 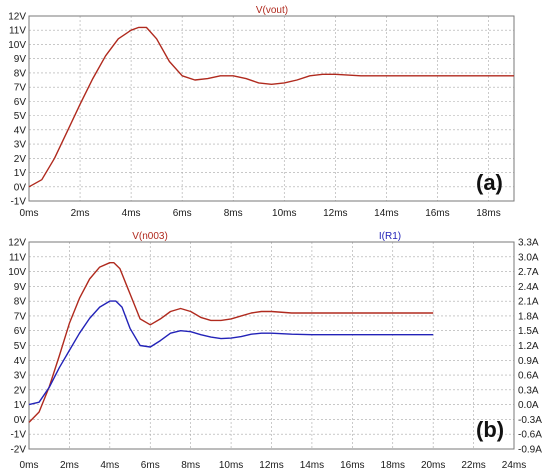 I want to click on y2-tick-label: 3.3A, so click(x=528, y=243).